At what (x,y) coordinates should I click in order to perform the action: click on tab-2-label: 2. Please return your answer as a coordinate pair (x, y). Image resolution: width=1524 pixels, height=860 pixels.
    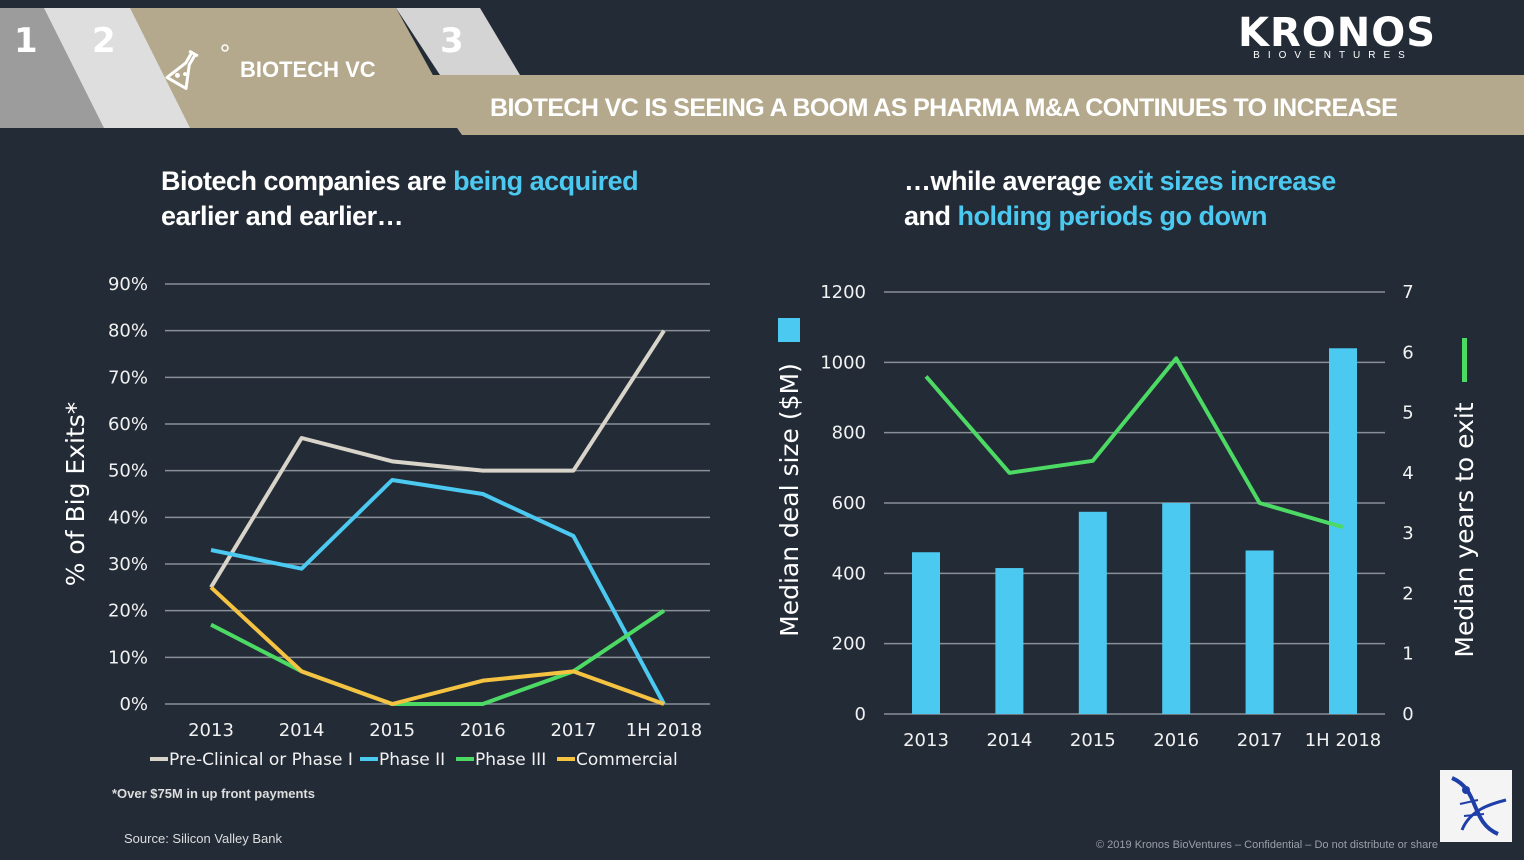
    Looking at the image, I should click on (104, 41).